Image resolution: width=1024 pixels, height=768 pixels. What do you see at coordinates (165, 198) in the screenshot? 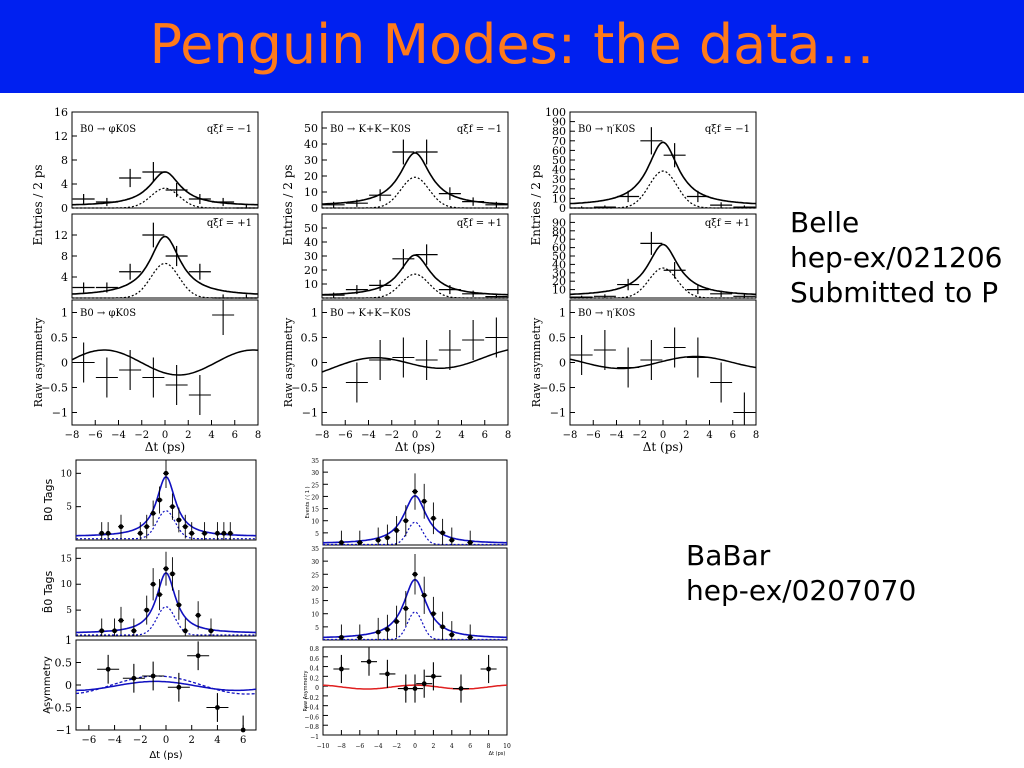
I see `belle-0-upper-fit-signal` at bounding box center [165, 198].